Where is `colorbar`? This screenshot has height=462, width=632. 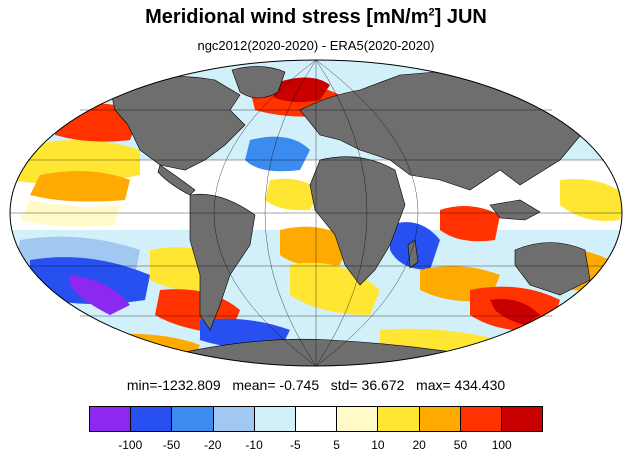 colorbar is located at coordinates (316, 419).